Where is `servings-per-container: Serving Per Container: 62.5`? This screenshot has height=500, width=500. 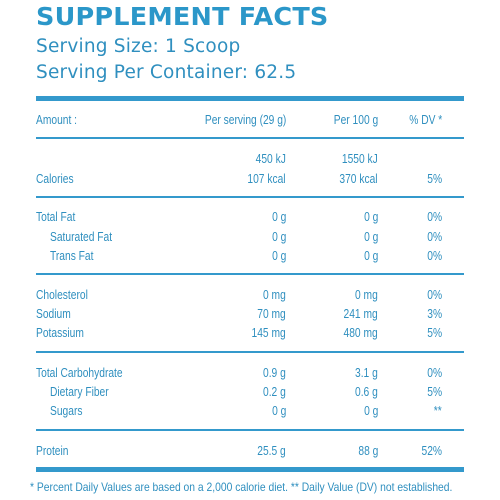
servings-per-container: Serving Per Container: 62.5 is located at coordinates (166, 72).